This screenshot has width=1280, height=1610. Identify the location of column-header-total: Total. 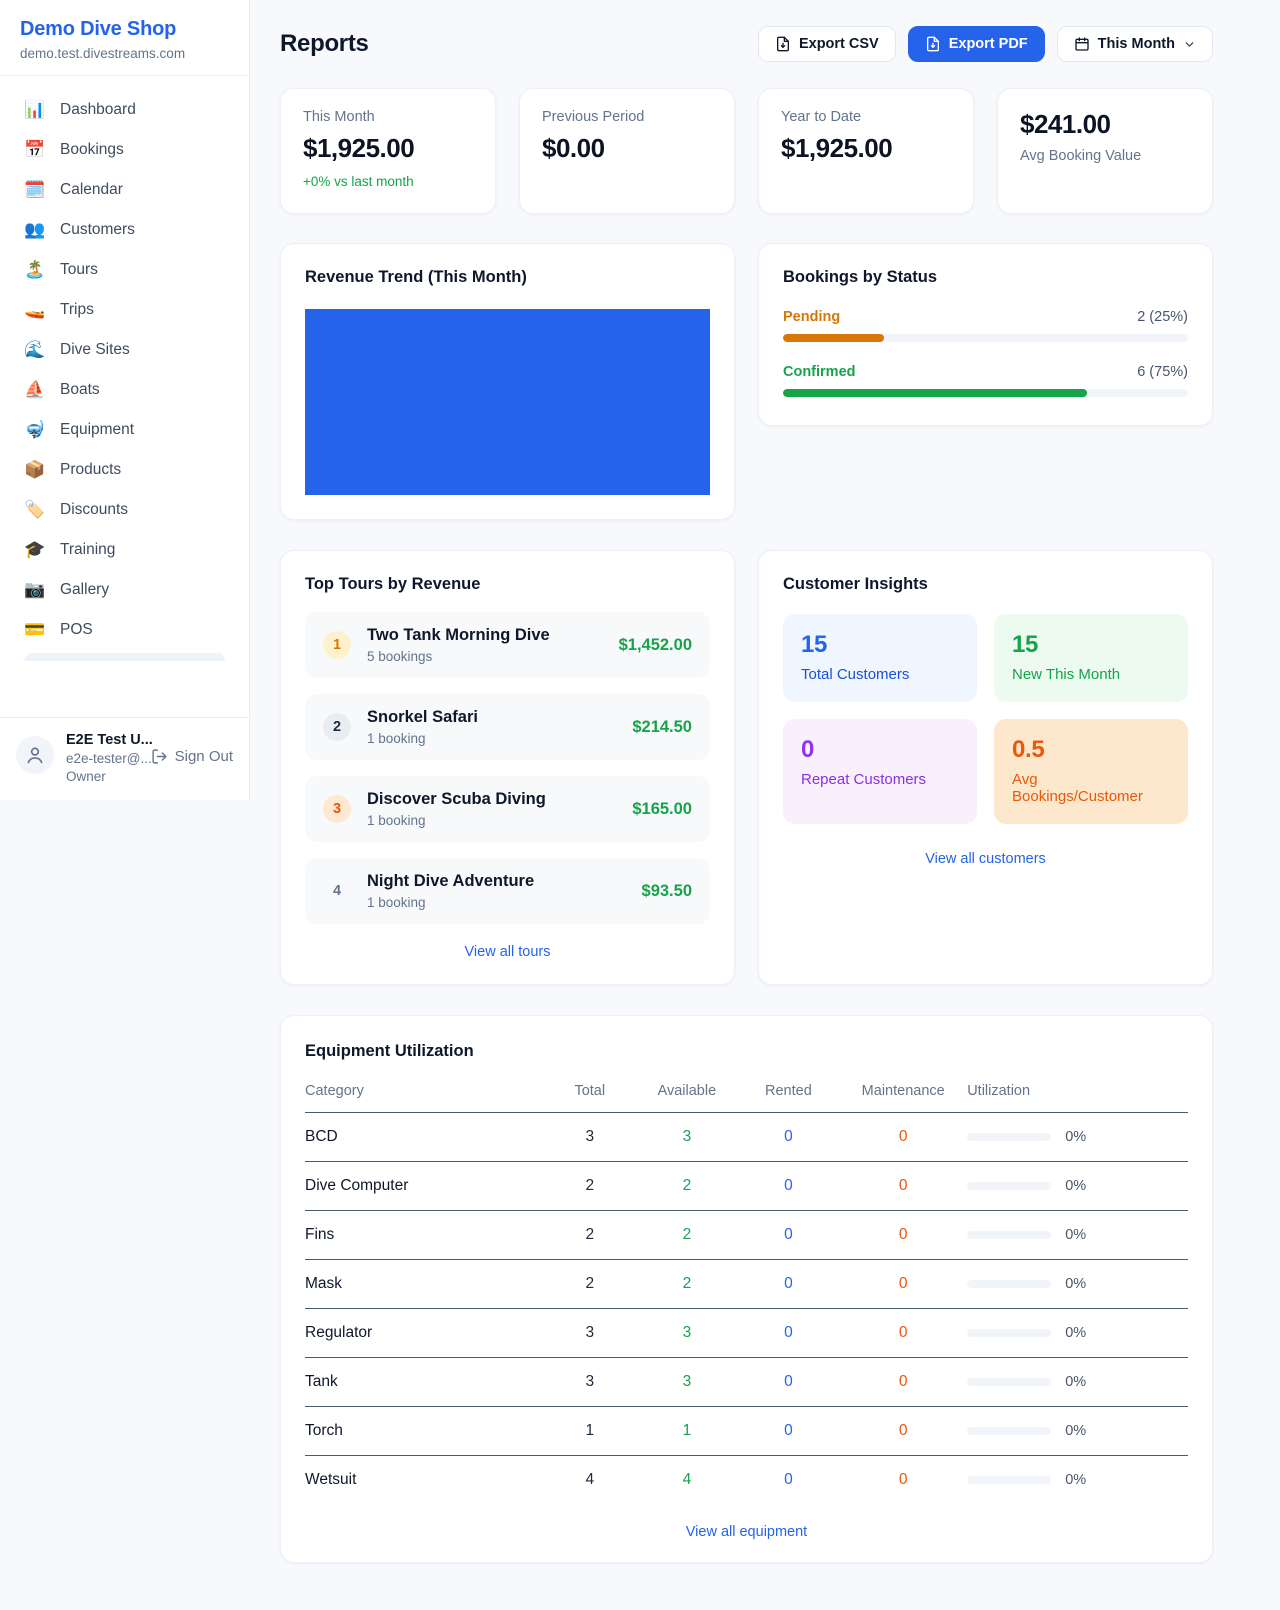
(590, 1095).